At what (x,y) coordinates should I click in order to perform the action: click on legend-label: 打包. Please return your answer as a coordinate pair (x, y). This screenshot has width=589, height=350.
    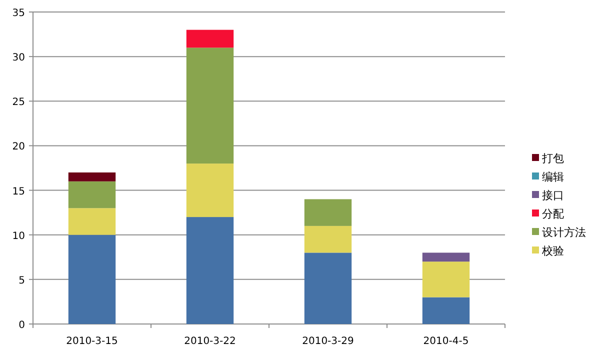
    Looking at the image, I should click on (552, 158).